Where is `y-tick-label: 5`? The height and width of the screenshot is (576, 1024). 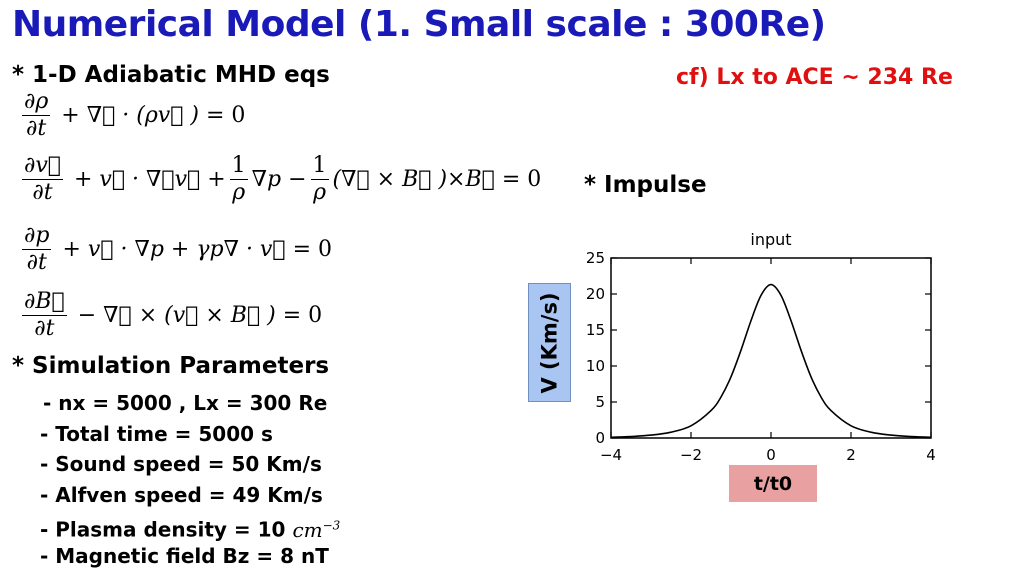
y-tick-label: 5 is located at coordinates (600, 402).